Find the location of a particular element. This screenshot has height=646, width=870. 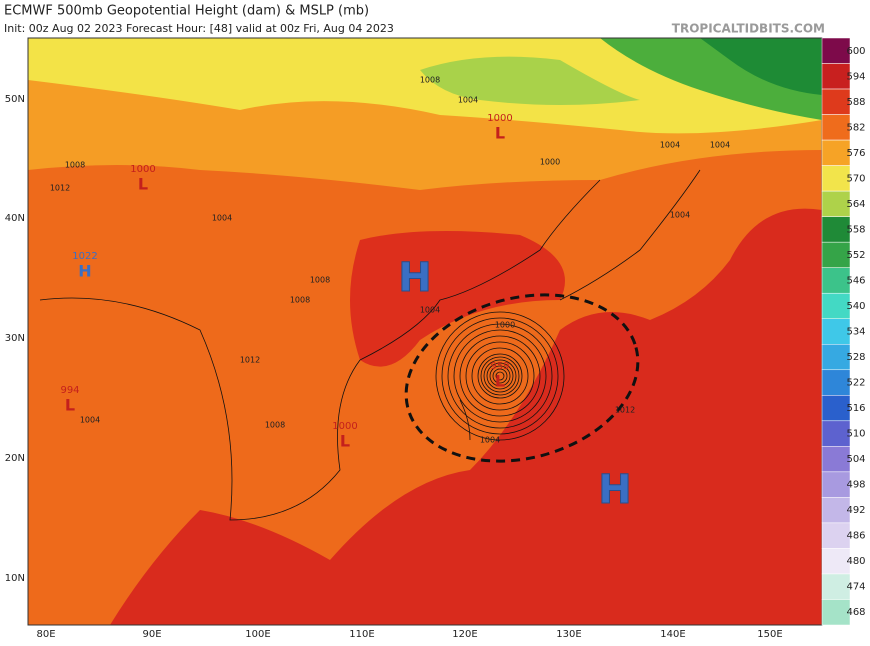

colorbar-label: 498 is located at coordinates (855, 485).